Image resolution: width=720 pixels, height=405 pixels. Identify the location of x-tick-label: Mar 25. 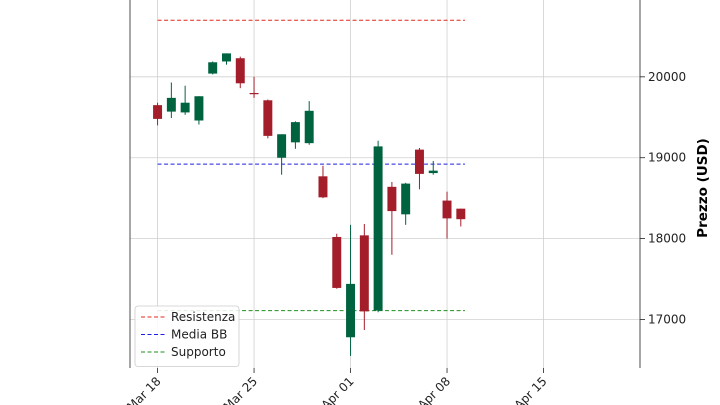
(240, 389).